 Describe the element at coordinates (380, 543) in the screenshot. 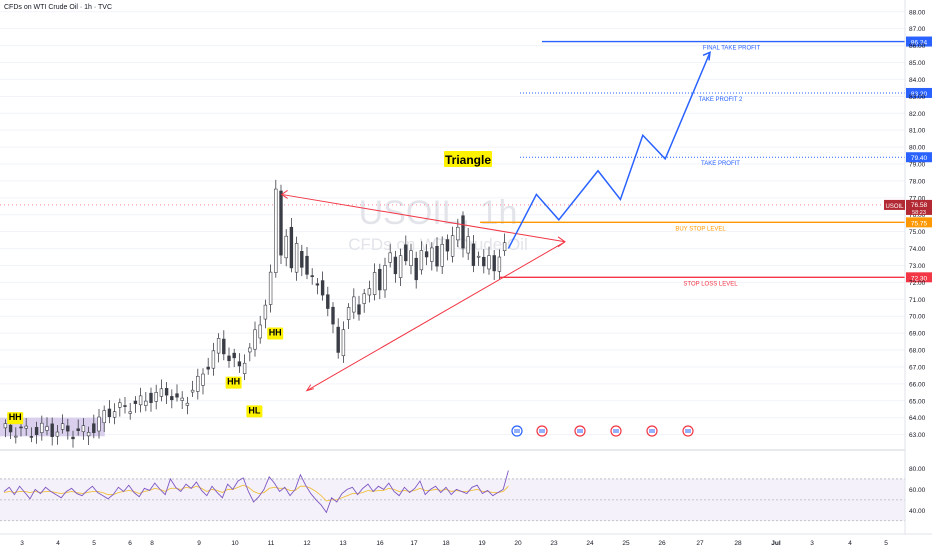

I see `time-tick-label: 16` at that location.